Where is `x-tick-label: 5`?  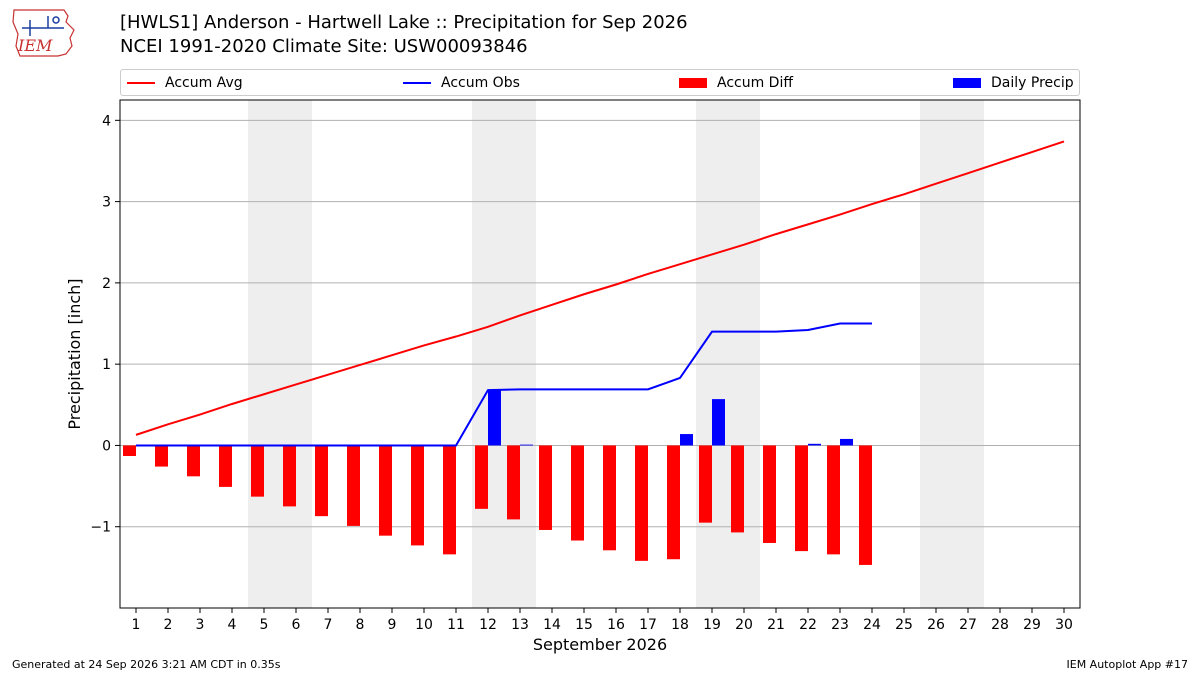 x-tick-label: 5 is located at coordinates (264, 625).